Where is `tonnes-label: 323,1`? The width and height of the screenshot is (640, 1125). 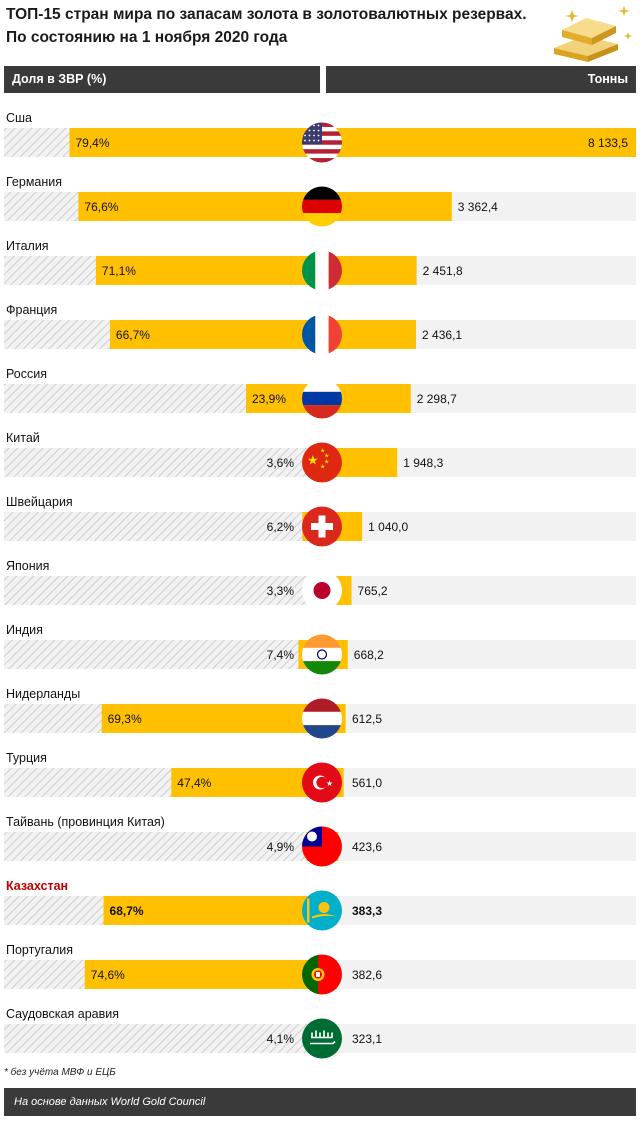 tonnes-label: 323,1 is located at coordinates (367, 1039).